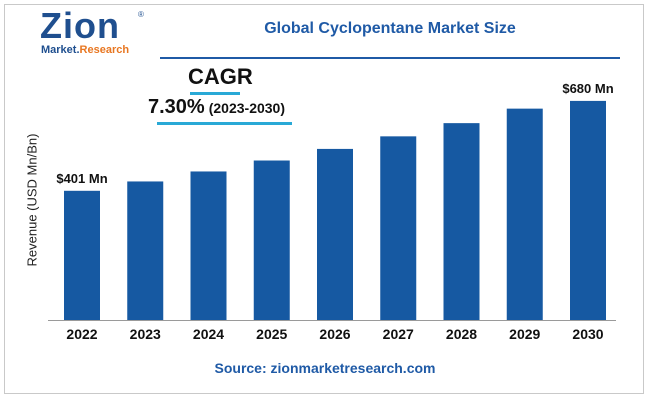 The image size is (650, 400). Describe the element at coordinates (215, 93) in the screenshot. I see `cagr-underline` at that location.